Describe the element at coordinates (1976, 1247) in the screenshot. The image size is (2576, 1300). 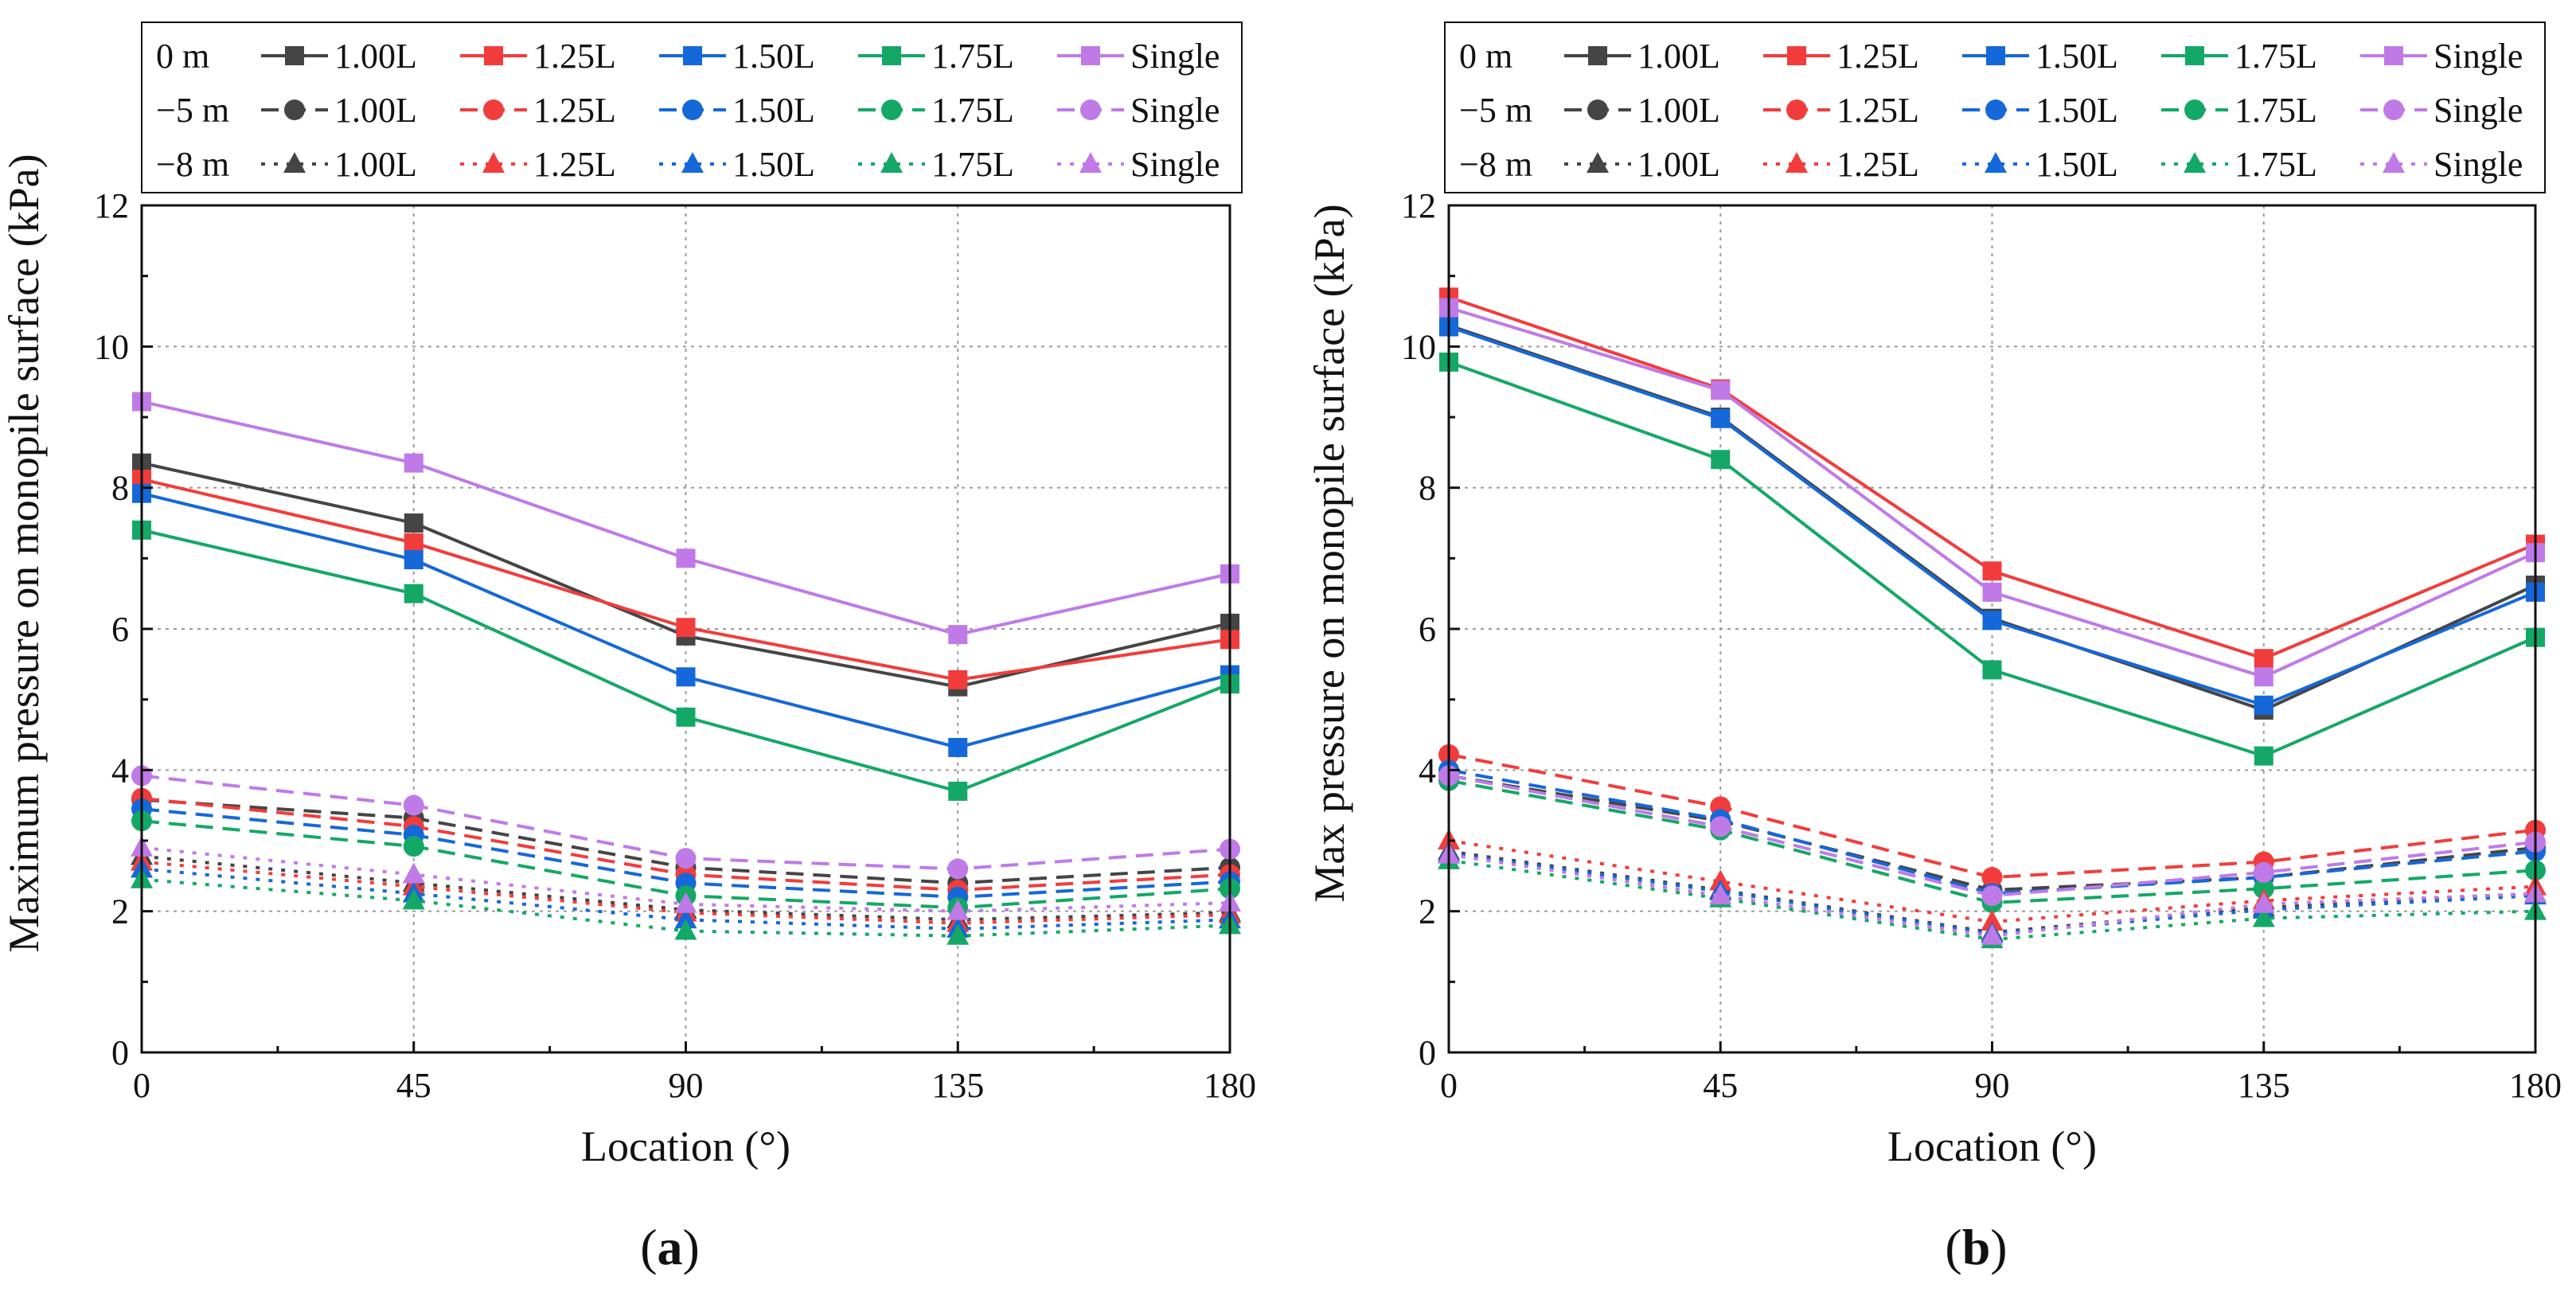
I see `panel-b-panel-label: (b)` at that location.